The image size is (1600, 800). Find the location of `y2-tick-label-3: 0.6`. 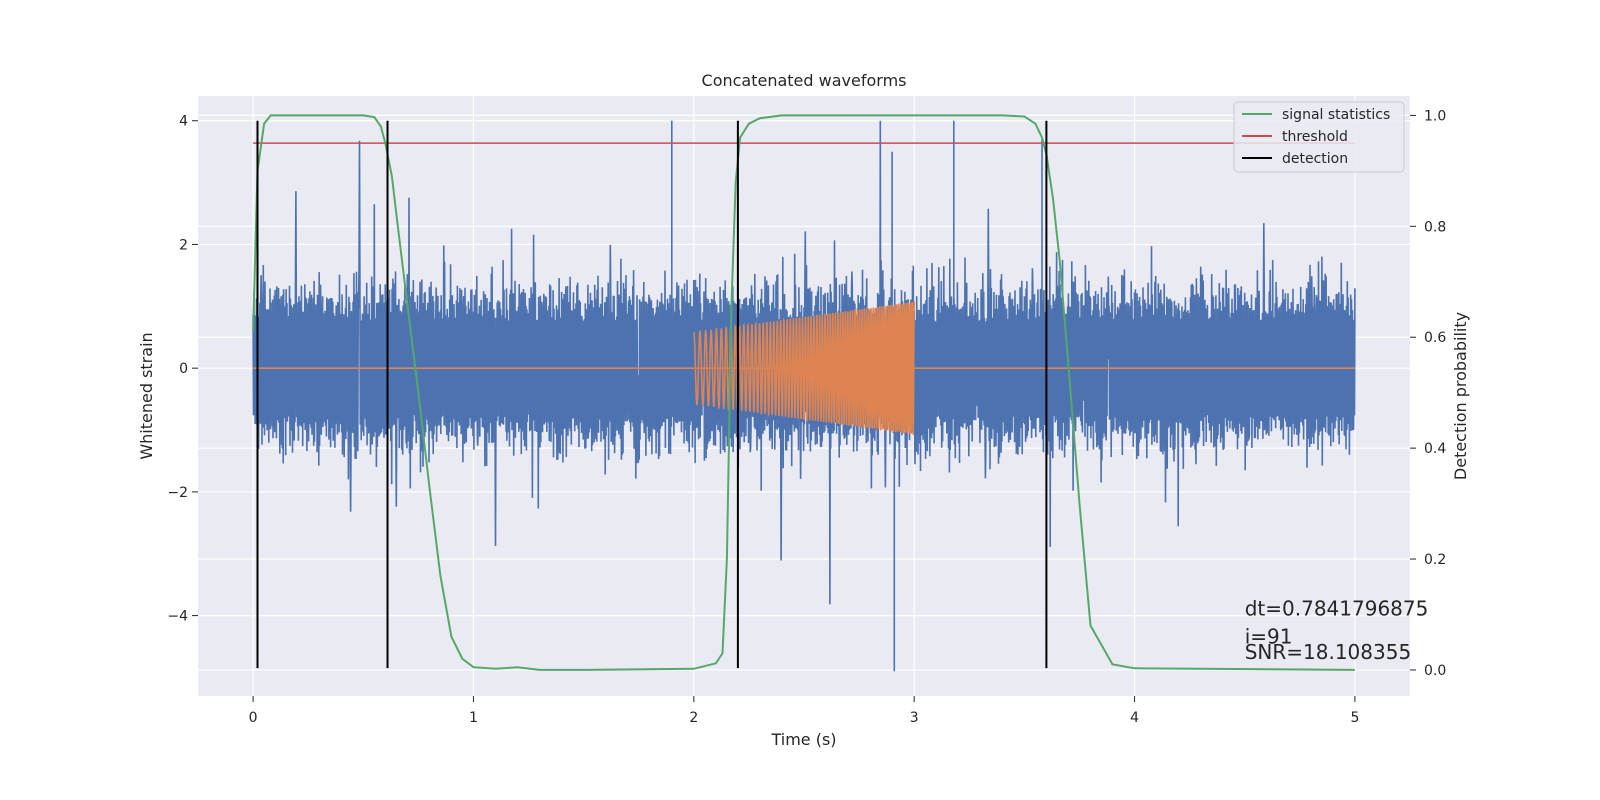

y2-tick-label-3: 0.6 is located at coordinates (1435, 338).